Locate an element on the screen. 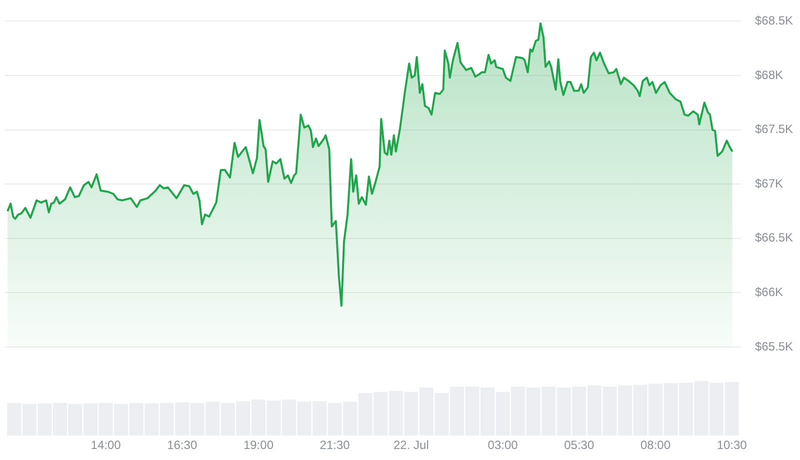 The image size is (800, 460). x-tick-label: 08:00 is located at coordinates (655, 445).